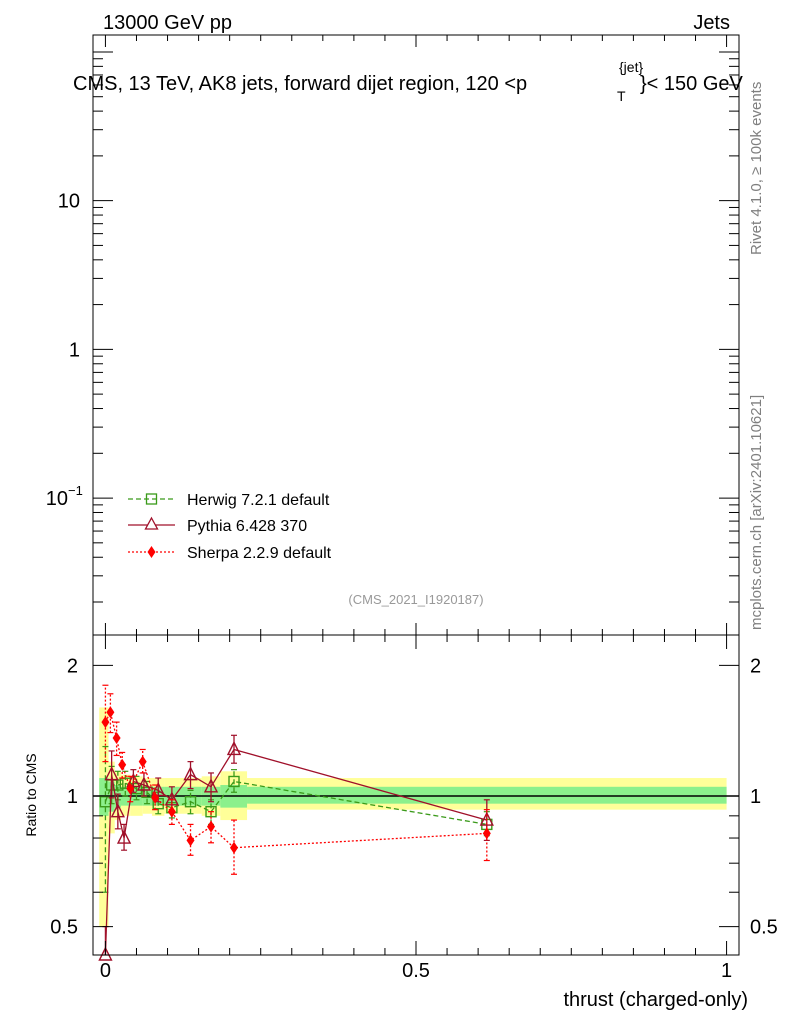 Image resolution: width=786 pixels, height=1024 pixels. I want to click on ratio-y-tick-label-right: 1, so click(755, 797).